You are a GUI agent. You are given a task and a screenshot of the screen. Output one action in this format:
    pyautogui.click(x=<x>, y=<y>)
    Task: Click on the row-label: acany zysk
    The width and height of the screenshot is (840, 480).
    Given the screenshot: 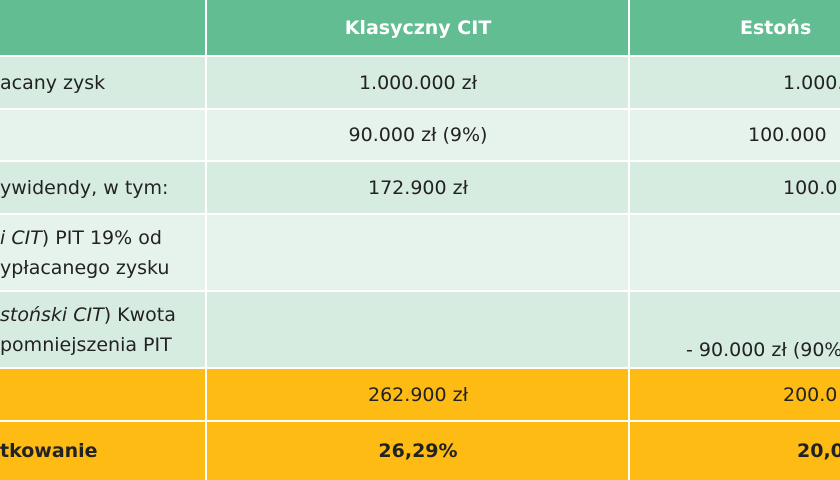 What is the action you would take?
    pyautogui.click(x=52, y=83)
    